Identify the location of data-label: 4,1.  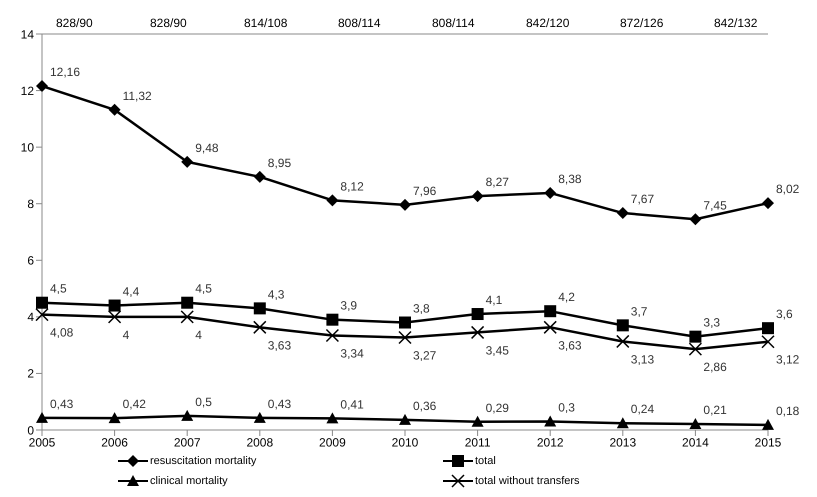
(494, 300).